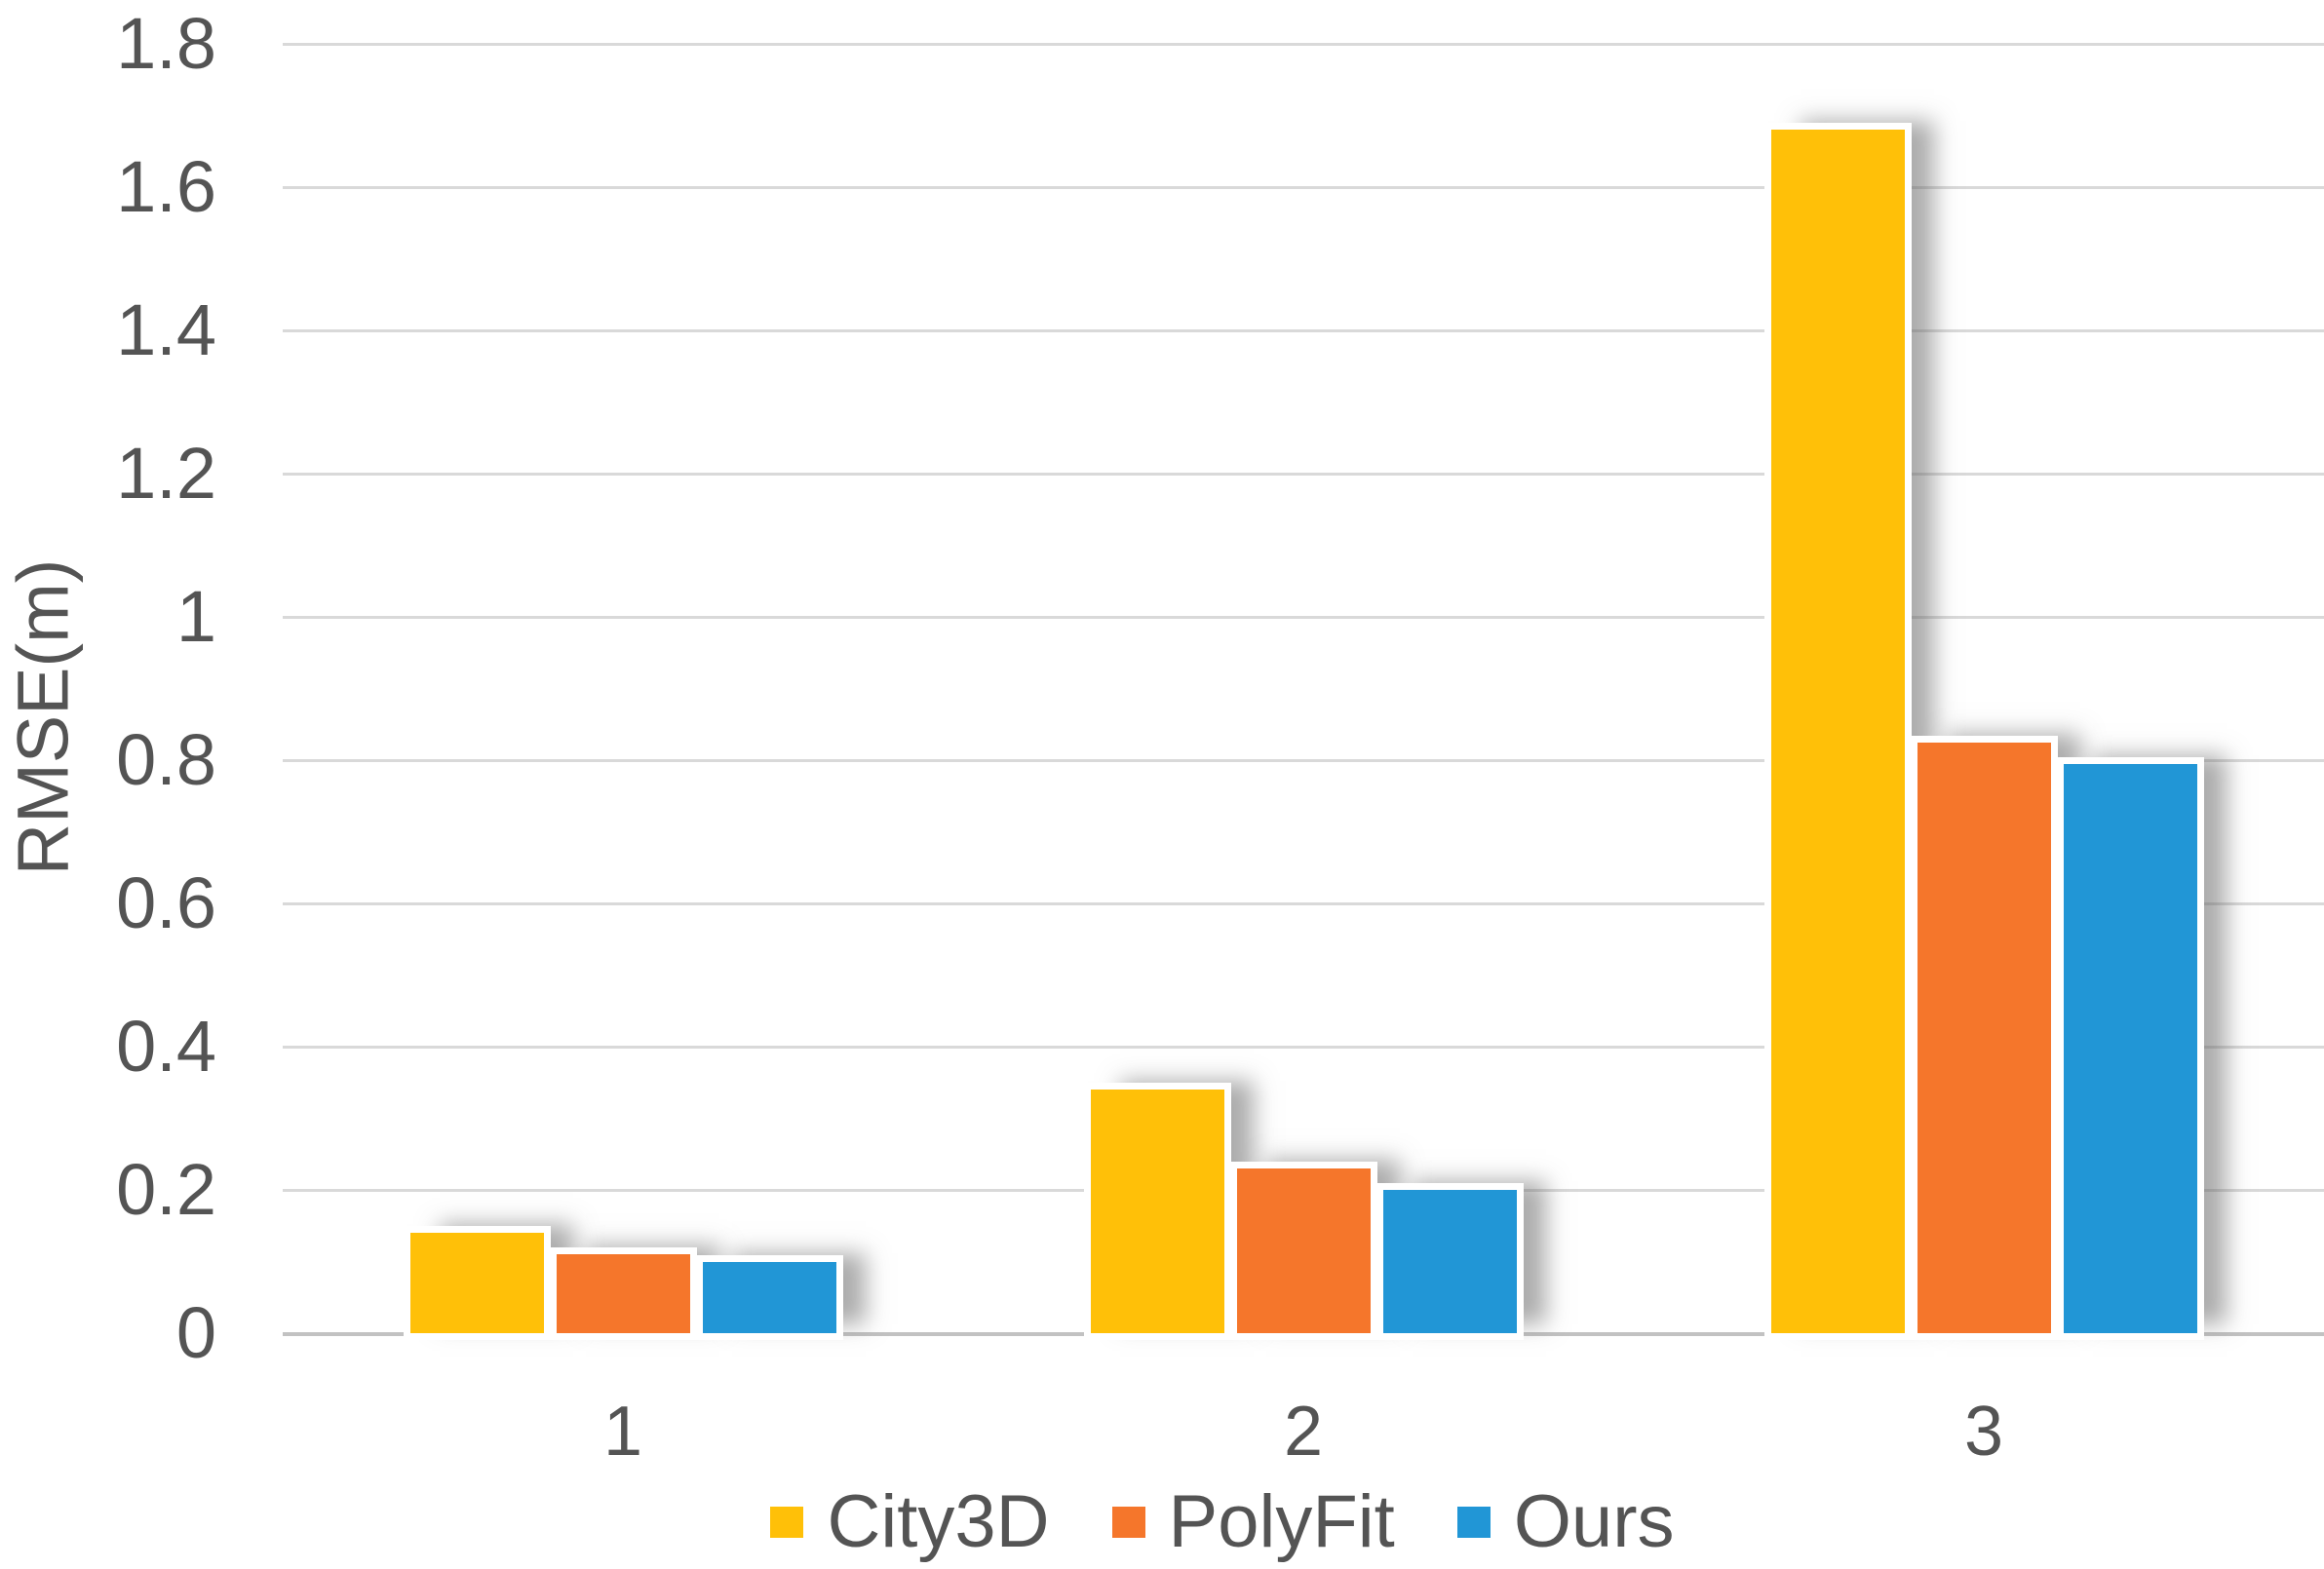 This screenshot has height=1569, width=2324. Describe the element at coordinates (166, 43) in the screenshot. I see `y-tick-label: 1.8` at that location.